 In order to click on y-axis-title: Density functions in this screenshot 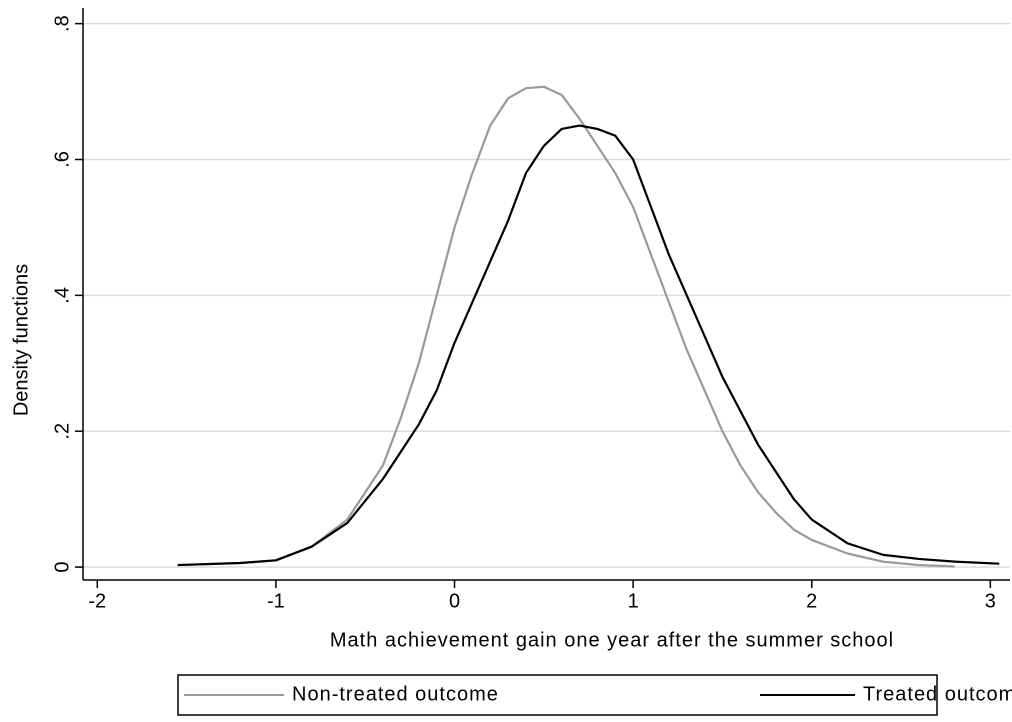, I will do `click(21, 340)`.